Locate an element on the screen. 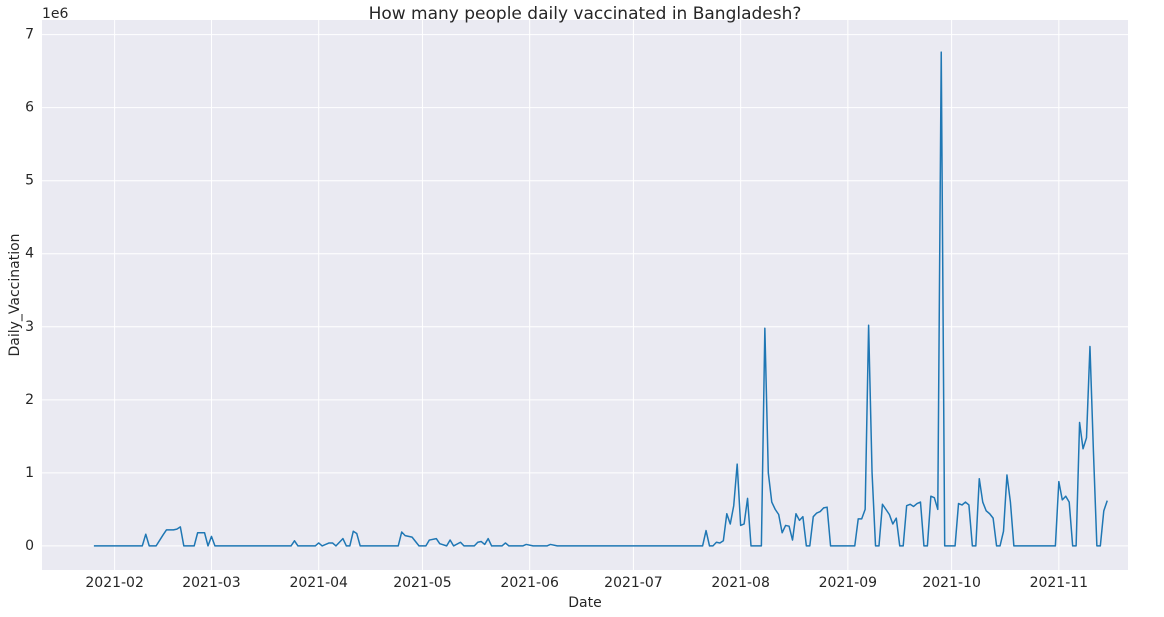 The image size is (1164, 617). x-tick-label: 2021-05 is located at coordinates (422, 583).